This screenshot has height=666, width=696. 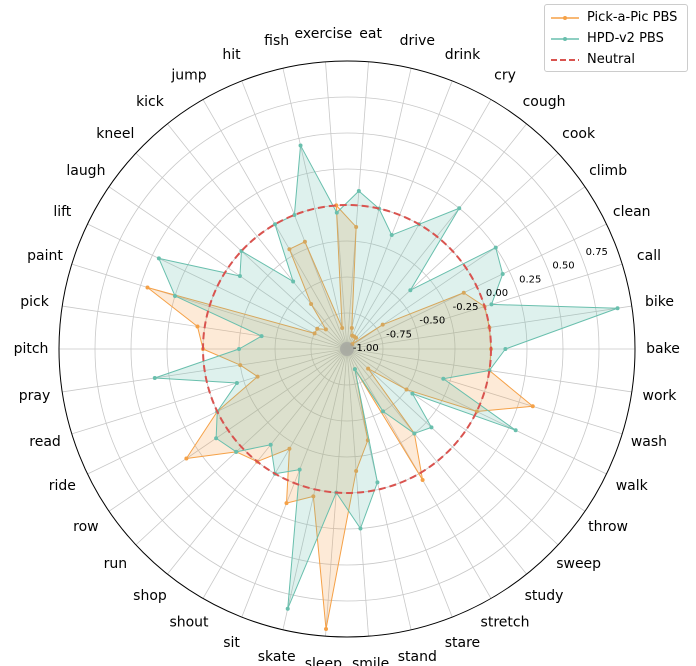 What do you see at coordinates (382, 324) in the screenshot?
I see `point-0-climb` at bounding box center [382, 324].